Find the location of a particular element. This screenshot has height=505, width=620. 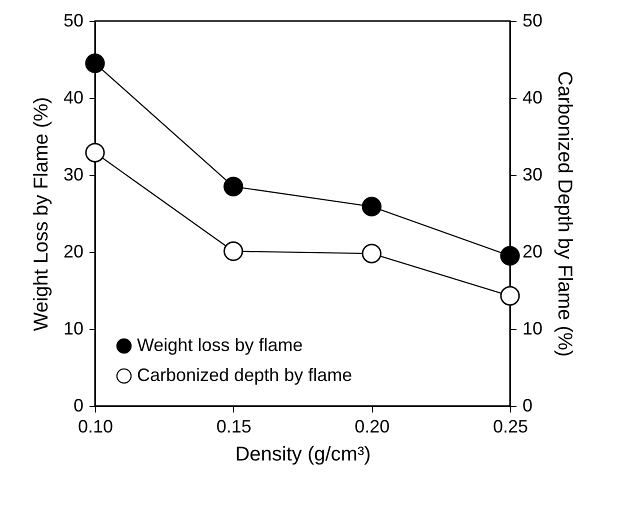

y-tick-label: 0 is located at coordinates (78, 406).